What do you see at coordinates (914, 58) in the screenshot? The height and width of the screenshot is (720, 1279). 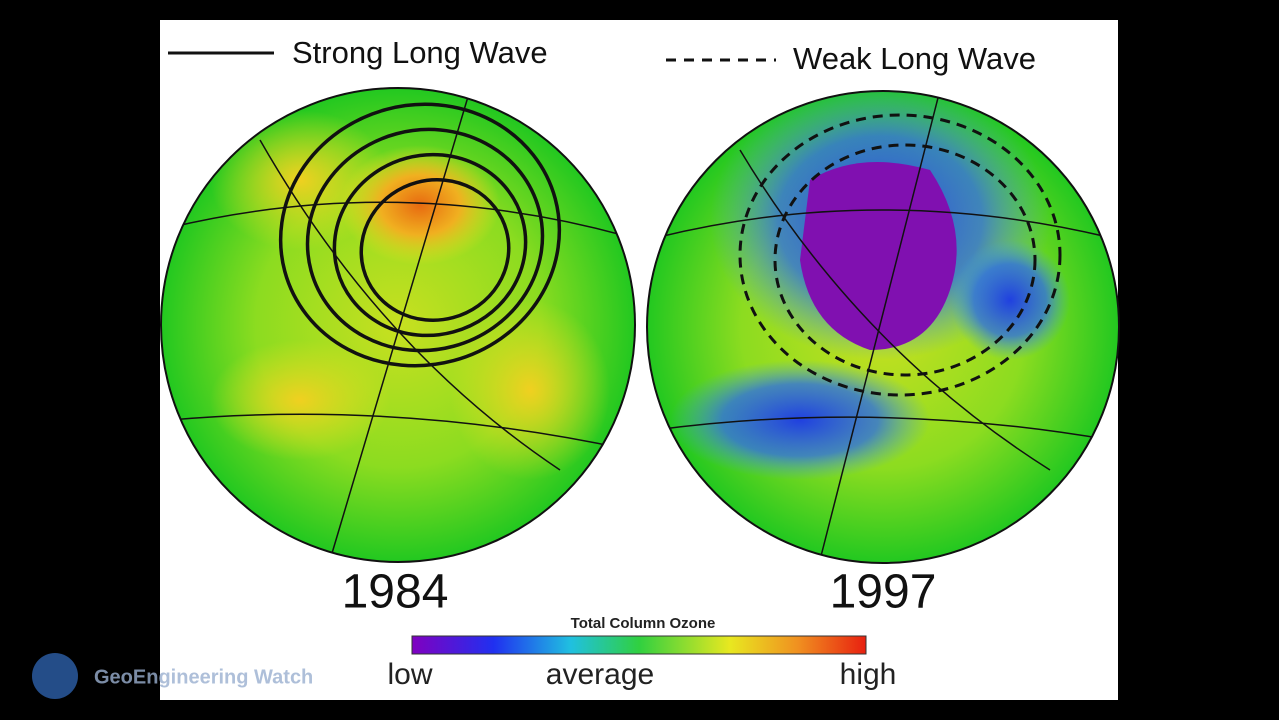 I see `legend-label: Weak Long Wave` at bounding box center [914, 58].